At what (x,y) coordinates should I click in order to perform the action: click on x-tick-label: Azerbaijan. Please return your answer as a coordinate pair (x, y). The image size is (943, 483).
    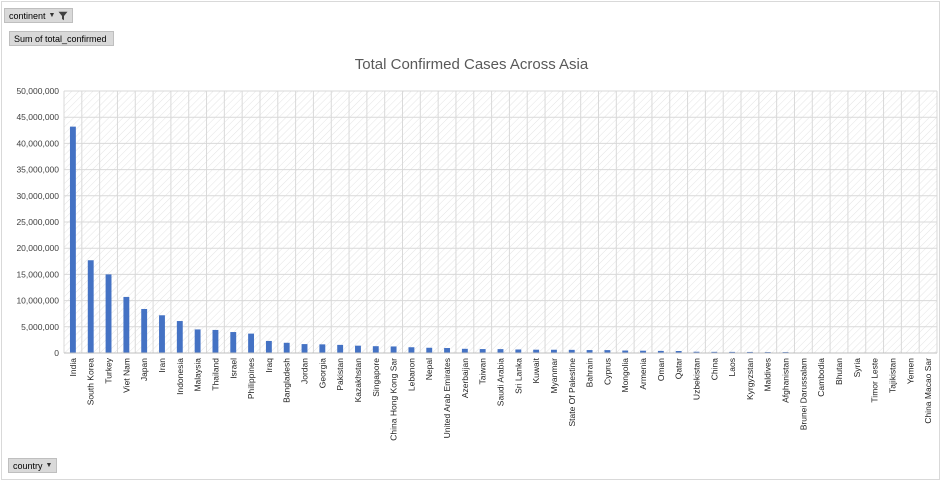
    Looking at the image, I should click on (465, 378).